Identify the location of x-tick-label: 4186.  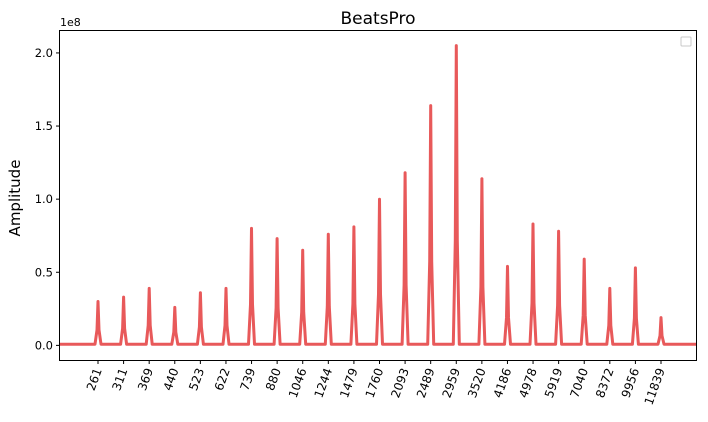
(503, 382).